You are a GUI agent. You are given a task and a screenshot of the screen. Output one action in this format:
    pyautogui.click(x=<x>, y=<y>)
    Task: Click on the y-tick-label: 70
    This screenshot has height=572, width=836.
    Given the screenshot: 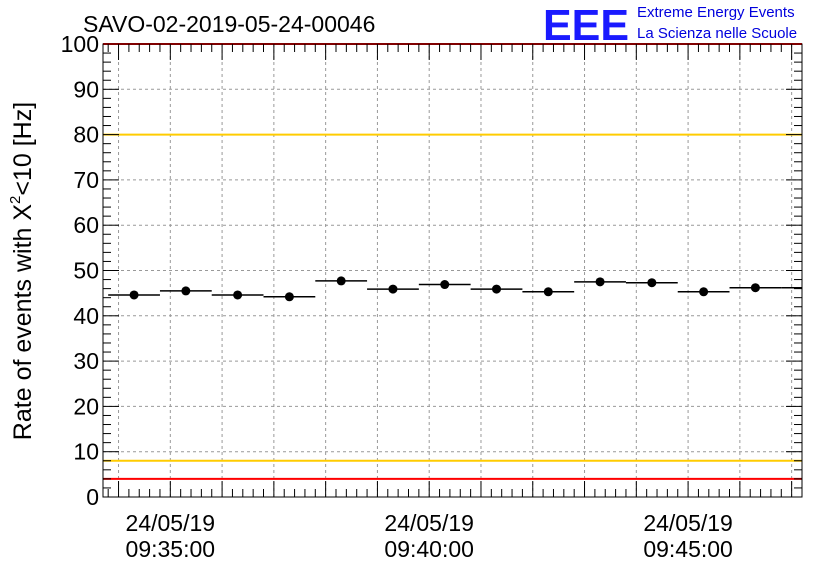 What is the action you would take?
    pyautogui.click(x=86, y=180)
    